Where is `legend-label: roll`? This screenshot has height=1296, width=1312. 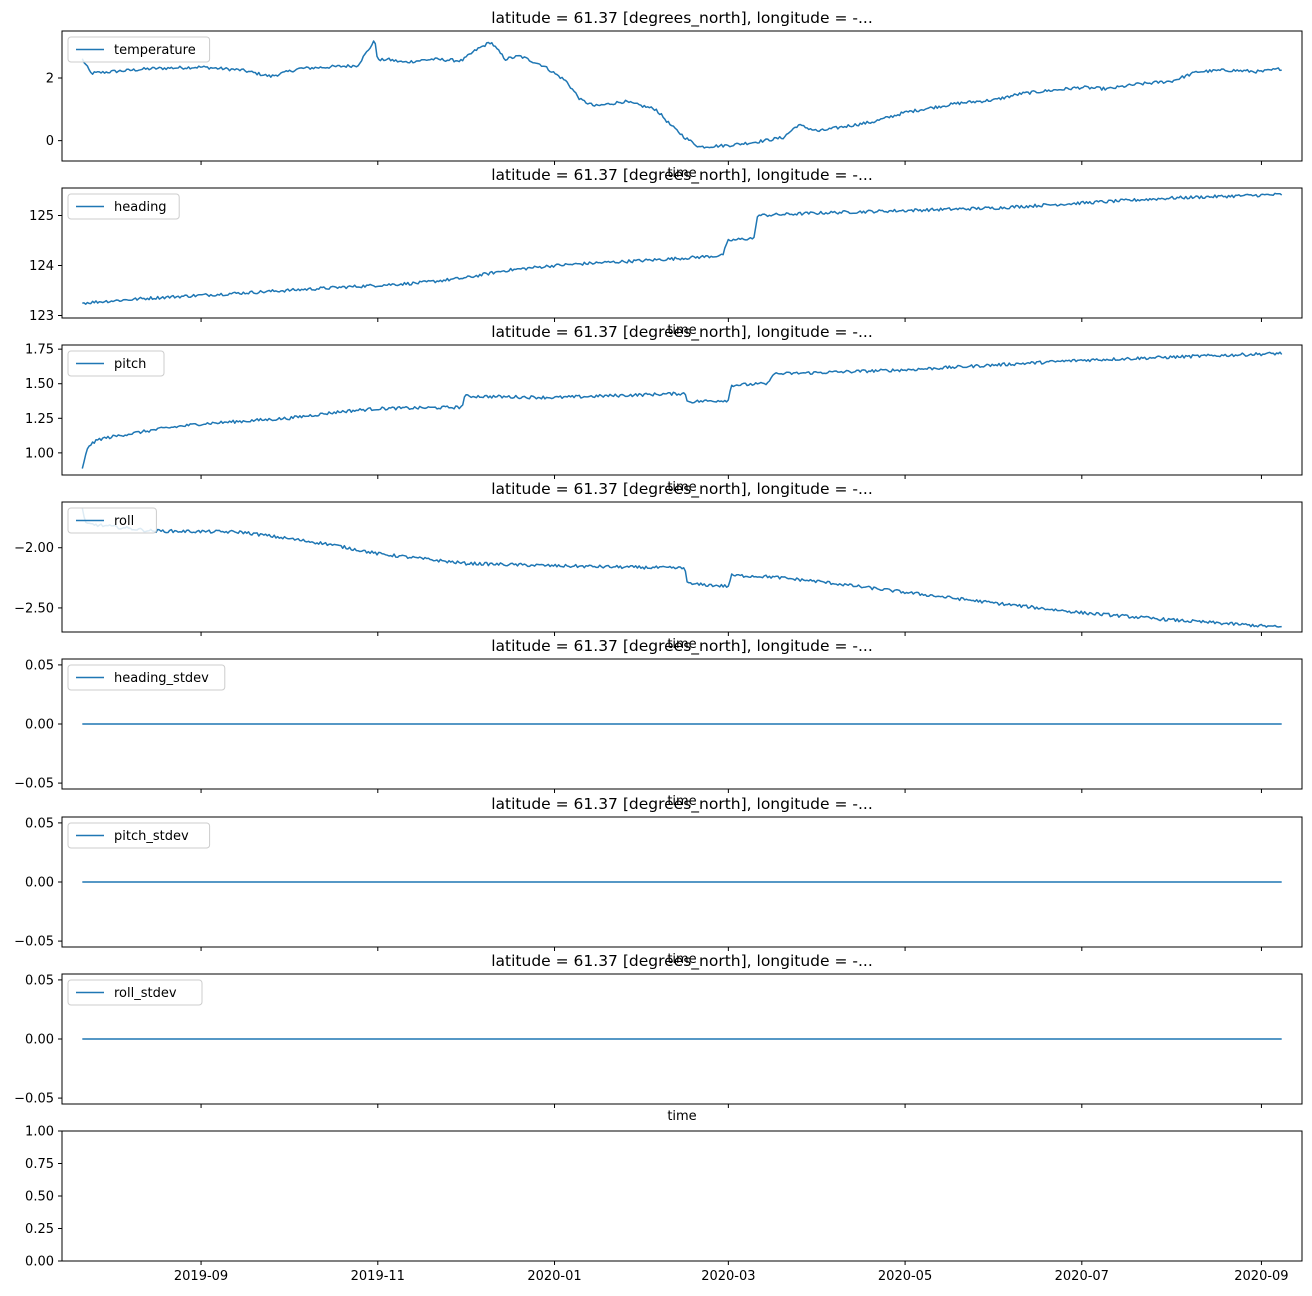
legend-label: roll is located at coordinates (124, 521).